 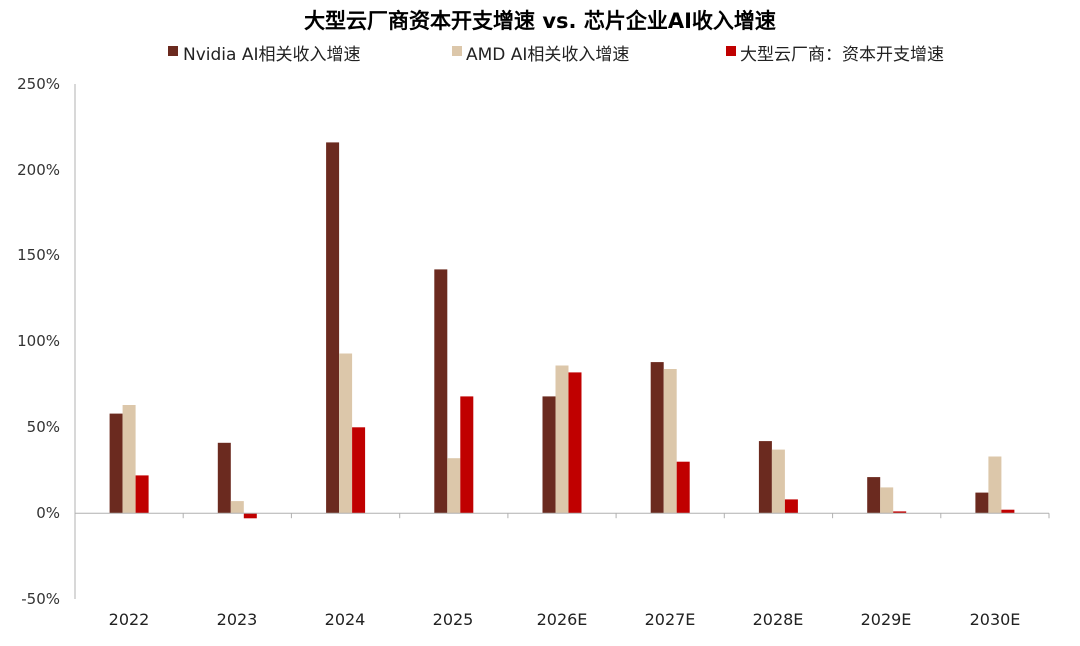 What do you see at coordinates (900, 512) in the screenshot?
I see `bar-cloud-capex-2029e` at bounding box center [900, 512].